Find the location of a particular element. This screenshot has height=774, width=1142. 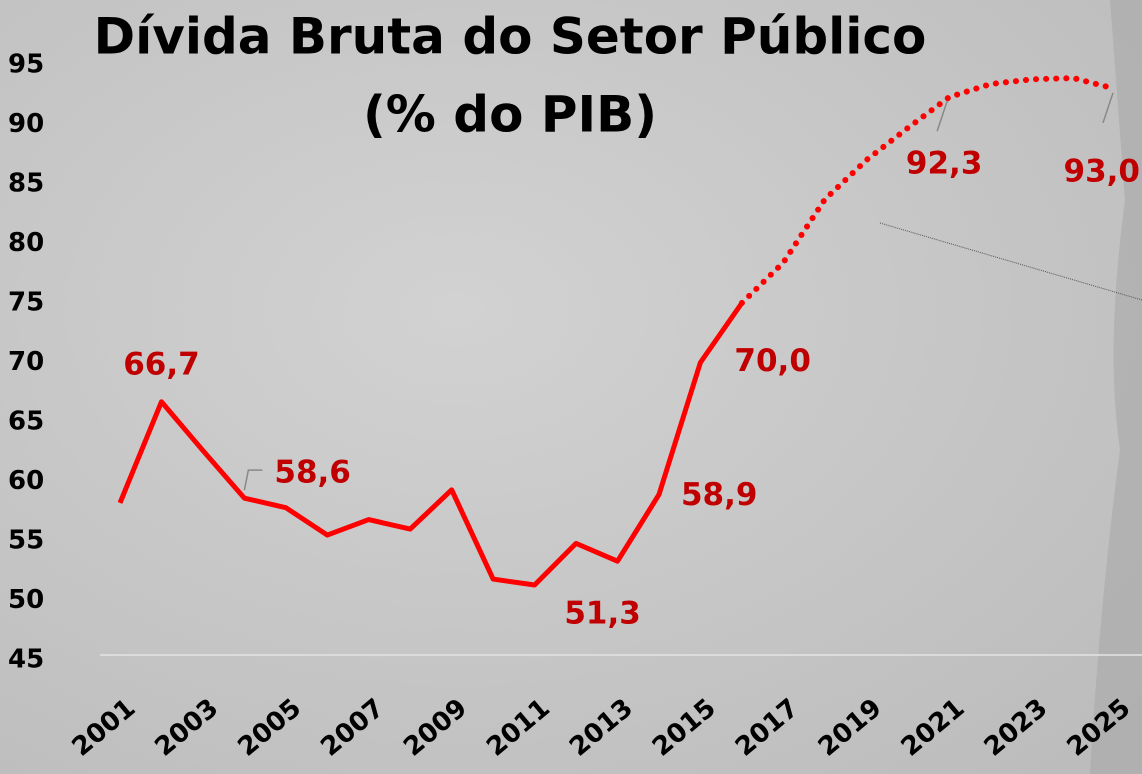

y-tick-label: 55 is located at coordinates (26, 541).